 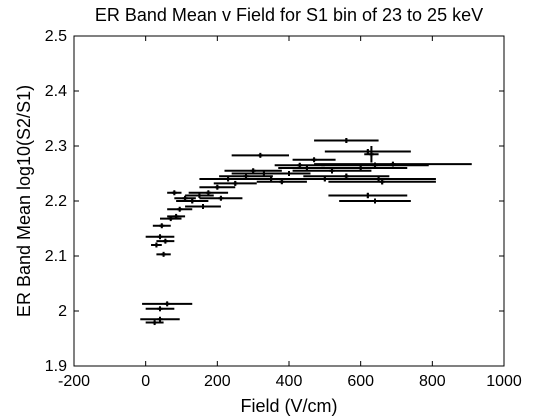 I want to click on y-tick-label: 2.1, so click(x=56, y=256).